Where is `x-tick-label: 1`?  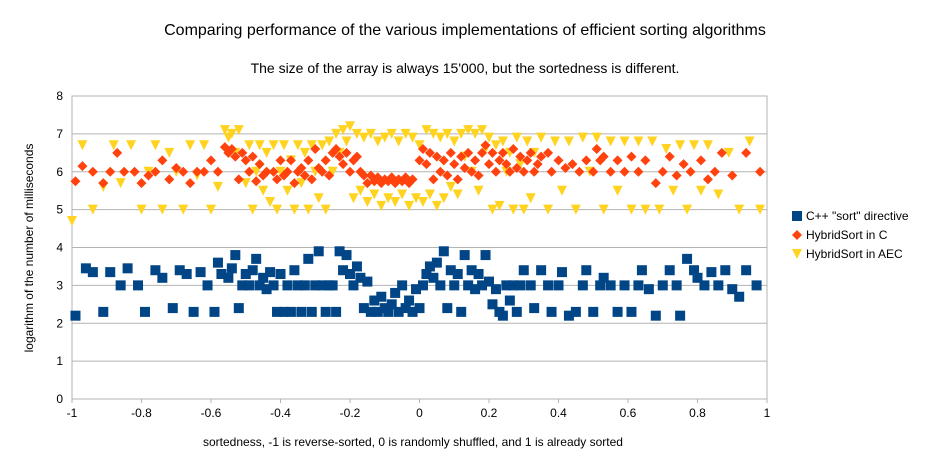 x-tick-label: 1 is located at coordinates (767, 413).